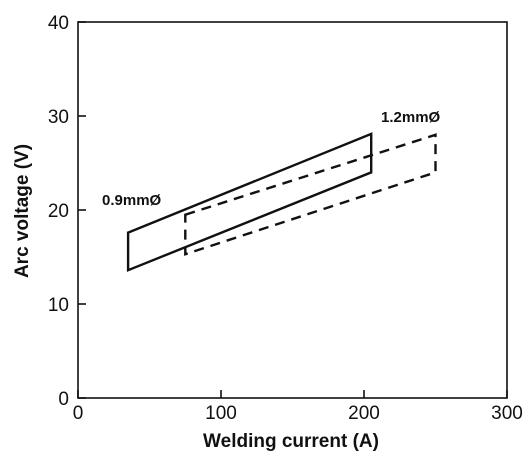 This screenshot has width=525, height=463. Describe the element at coordinates (58, 117) in the screenshot. I see `y-tick-label: 30` at that location.